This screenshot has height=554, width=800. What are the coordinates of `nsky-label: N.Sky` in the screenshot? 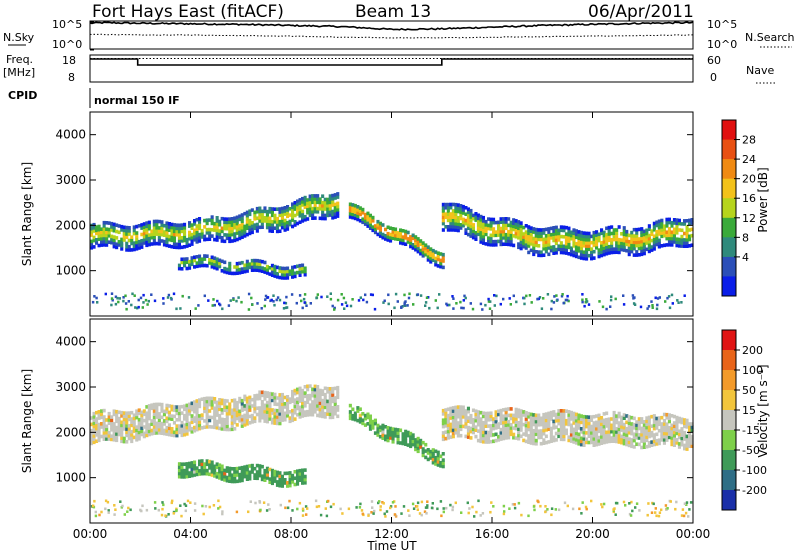 It's located at (19, 37).